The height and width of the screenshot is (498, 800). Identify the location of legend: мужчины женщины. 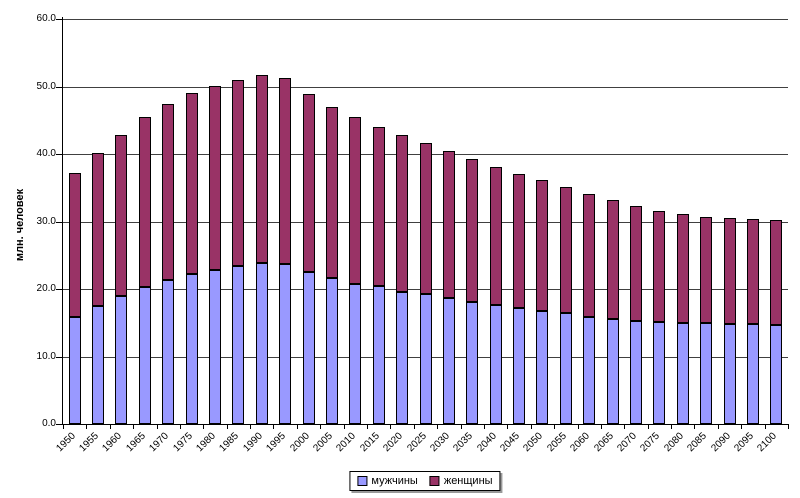
(425, 481).